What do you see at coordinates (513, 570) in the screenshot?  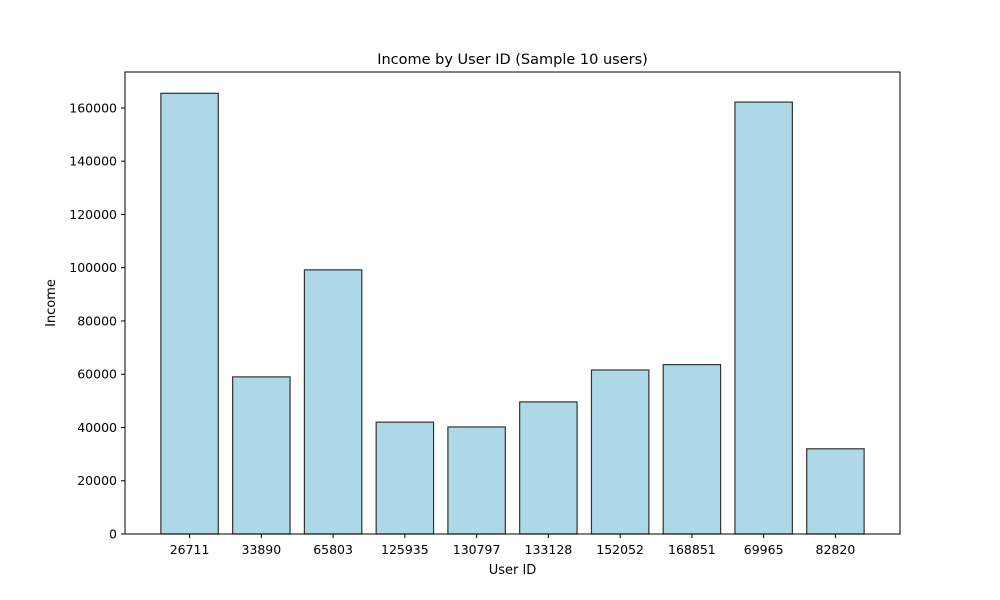 I see `x-axis-label: User ID` at bounding box center [513, 570].